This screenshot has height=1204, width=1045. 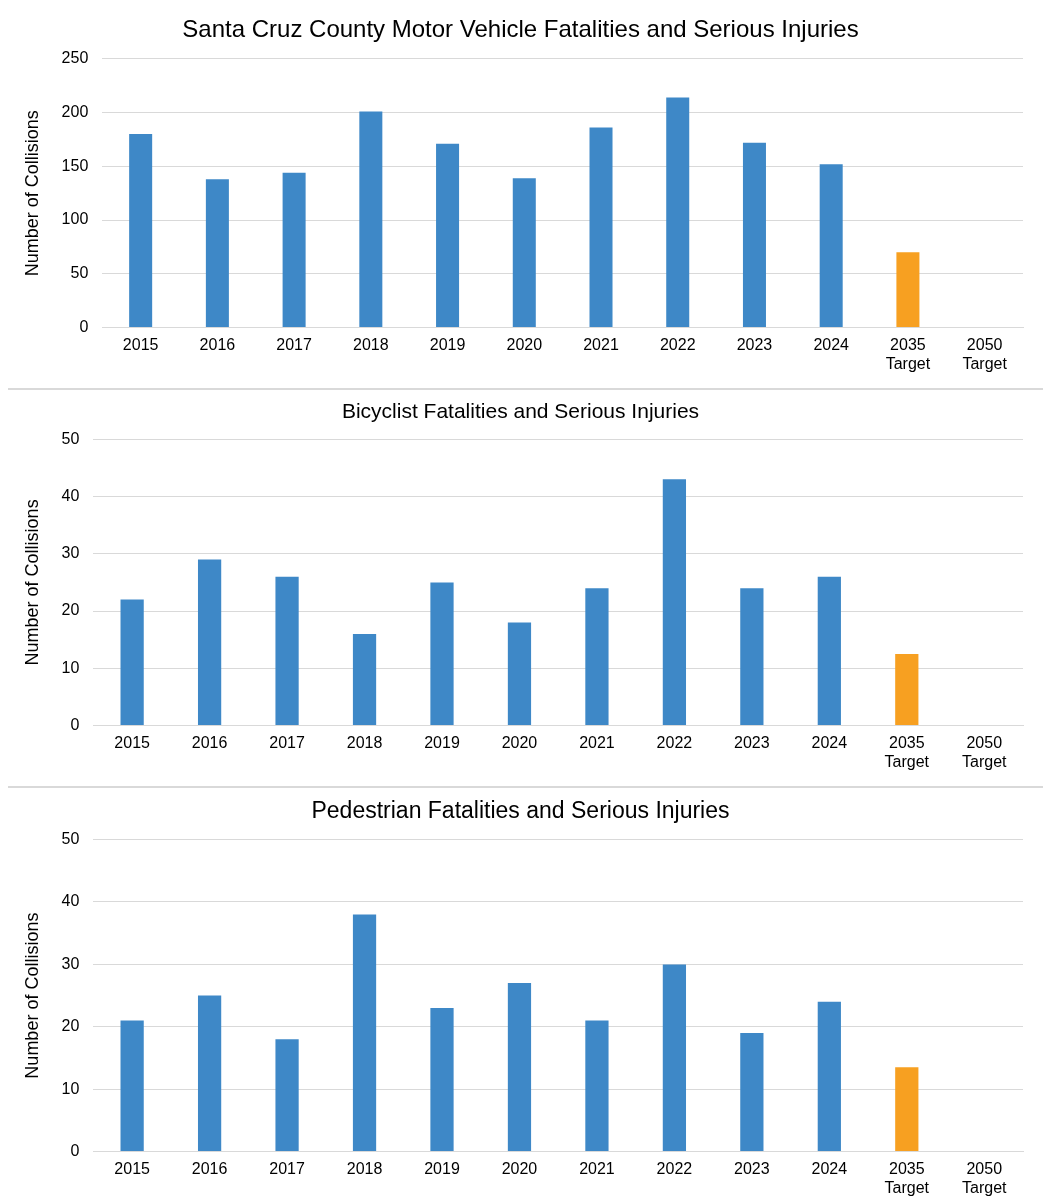 I want to click on y-tick-label: 200, so click(x=75, y=111).